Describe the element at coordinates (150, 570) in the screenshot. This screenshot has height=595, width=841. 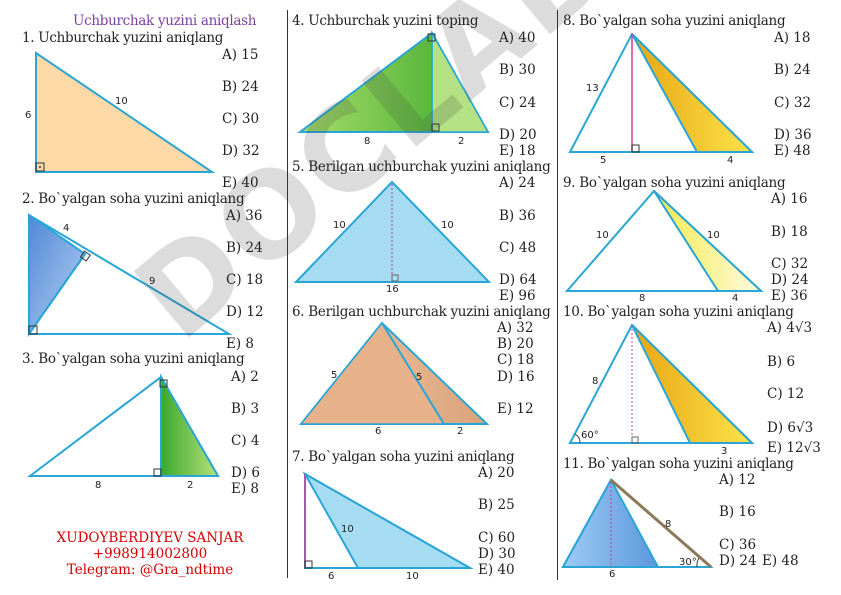
I see `author-telegram: Telegram: @Gra_ndtime` at that location.